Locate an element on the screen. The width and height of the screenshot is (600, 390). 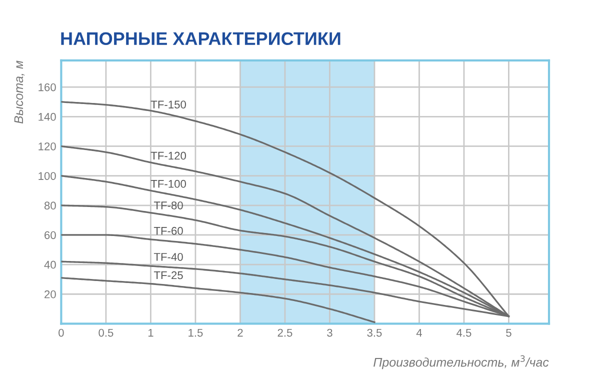
x-tick-label: 2 is located at coordinates (240, 332).